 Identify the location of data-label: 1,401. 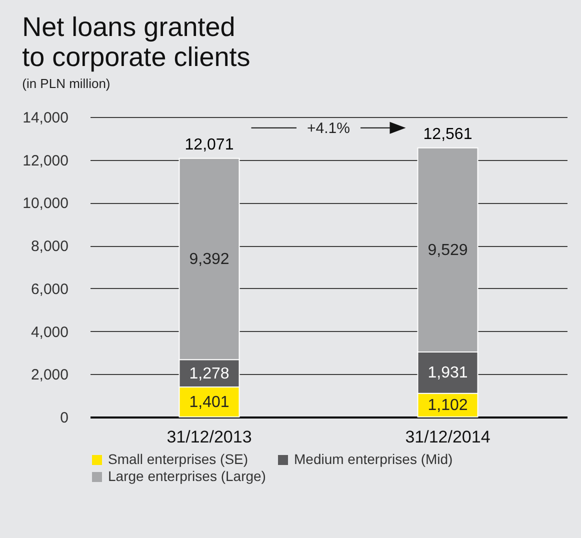
(209, 402).